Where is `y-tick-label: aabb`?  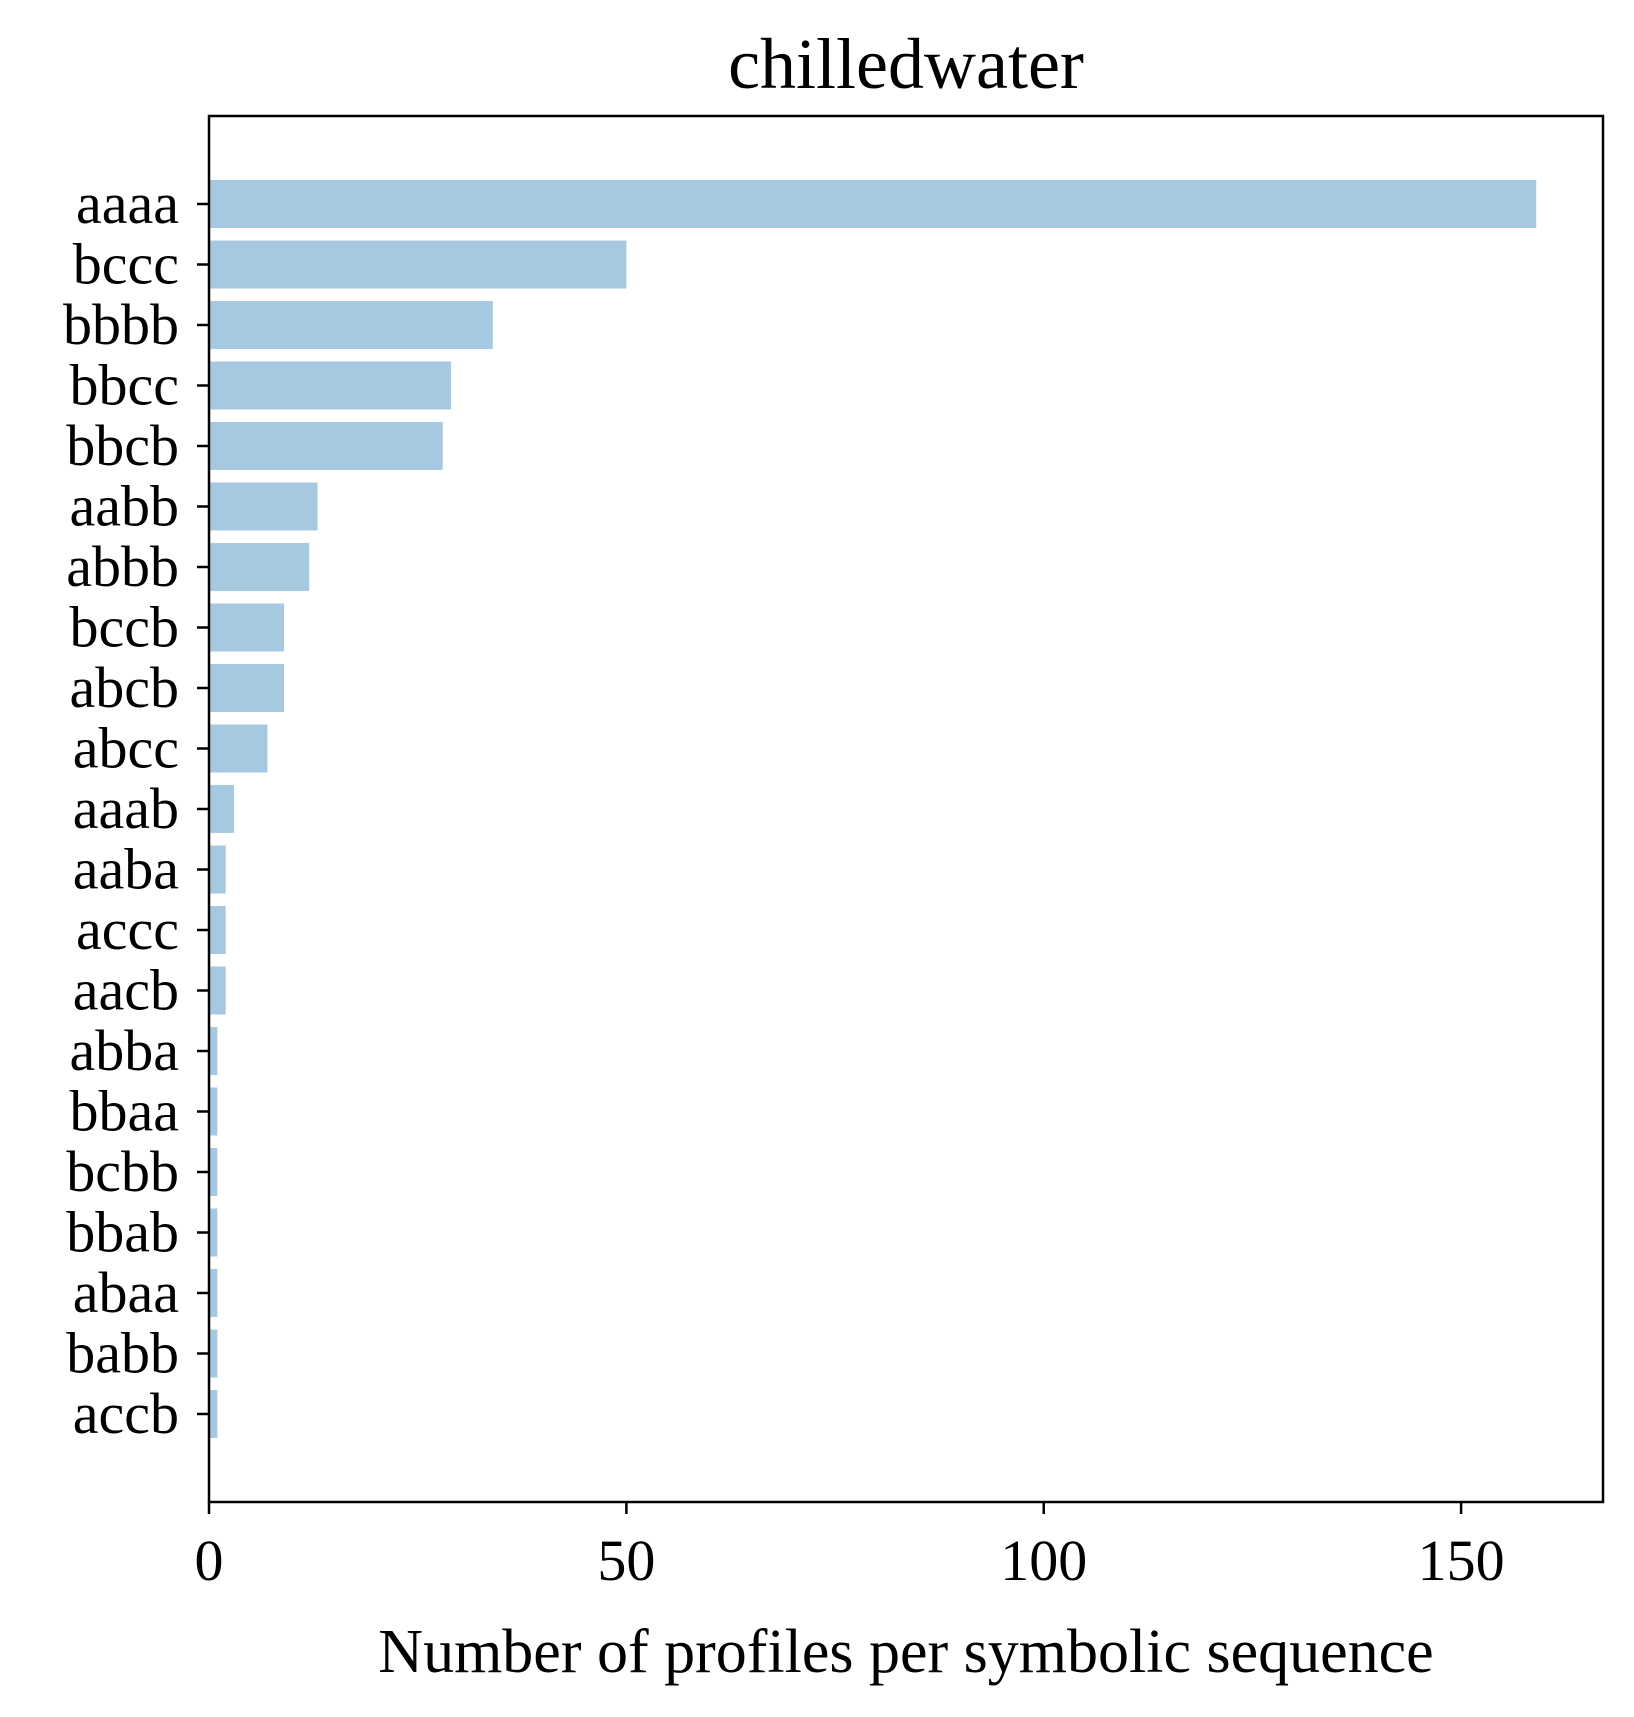
y-tick-label: aabb is located at coordinates (125, 506).